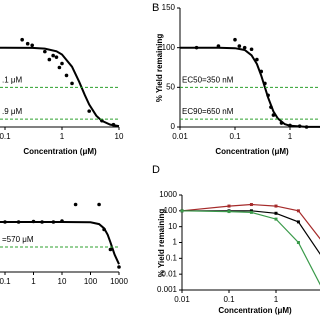 Image resolution: width=320 pixels, height=320 pixels. What do you see at coordinates (12, 111) in the screenshot?
I see `reference-label: .9 μM` at bounding box center [12, 111].